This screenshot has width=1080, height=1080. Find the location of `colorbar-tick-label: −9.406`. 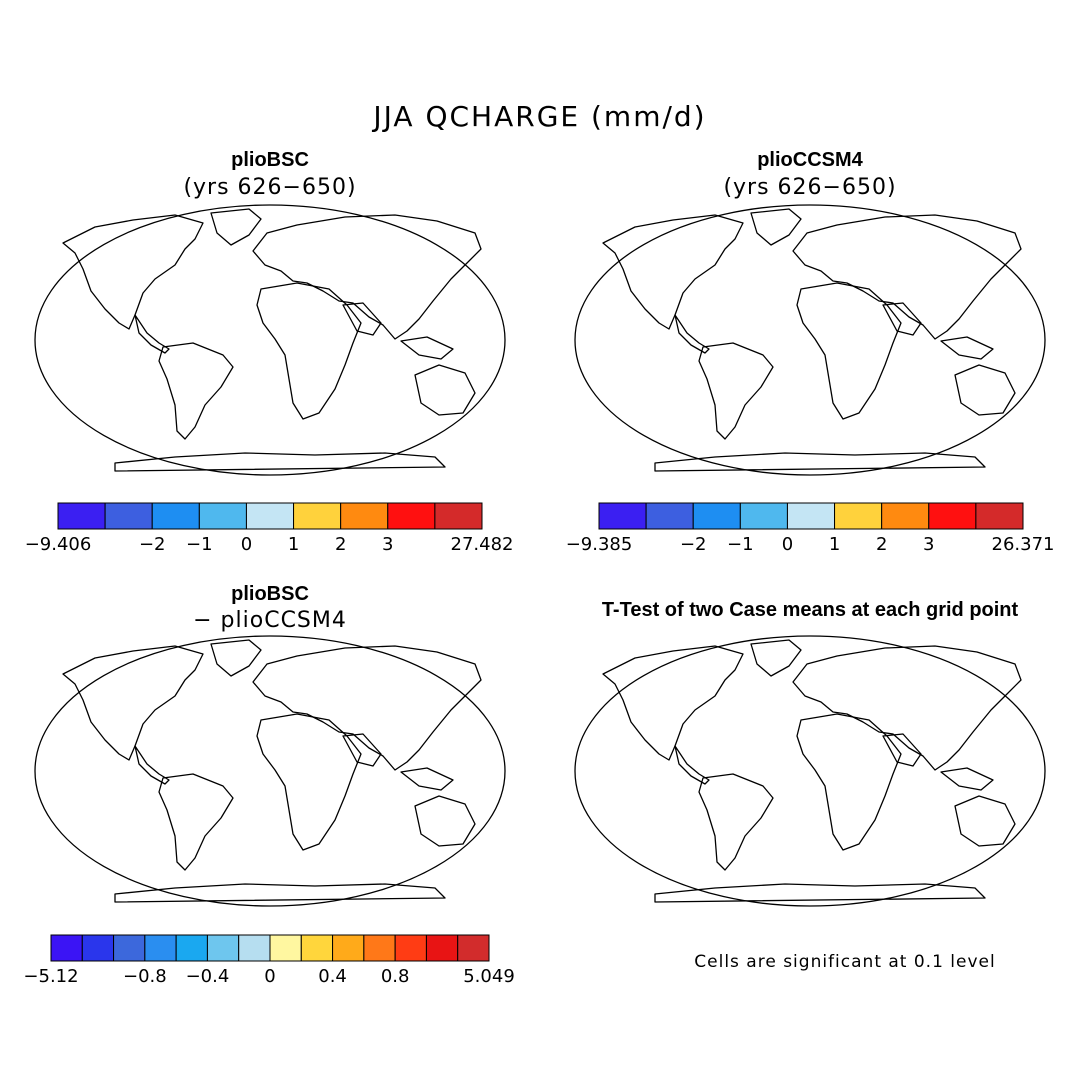

colorbar-tick-label: −9.406 is located at coordinates (58, 544).